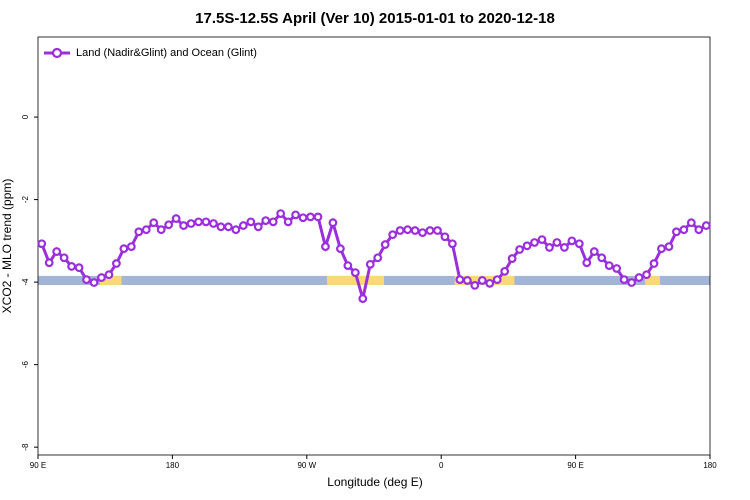 The image size is (750, 500). What do you see at coordinates (25, 282) in the screenshot?
I see `y-tick-label: -4` at bounding box center [25, 282].